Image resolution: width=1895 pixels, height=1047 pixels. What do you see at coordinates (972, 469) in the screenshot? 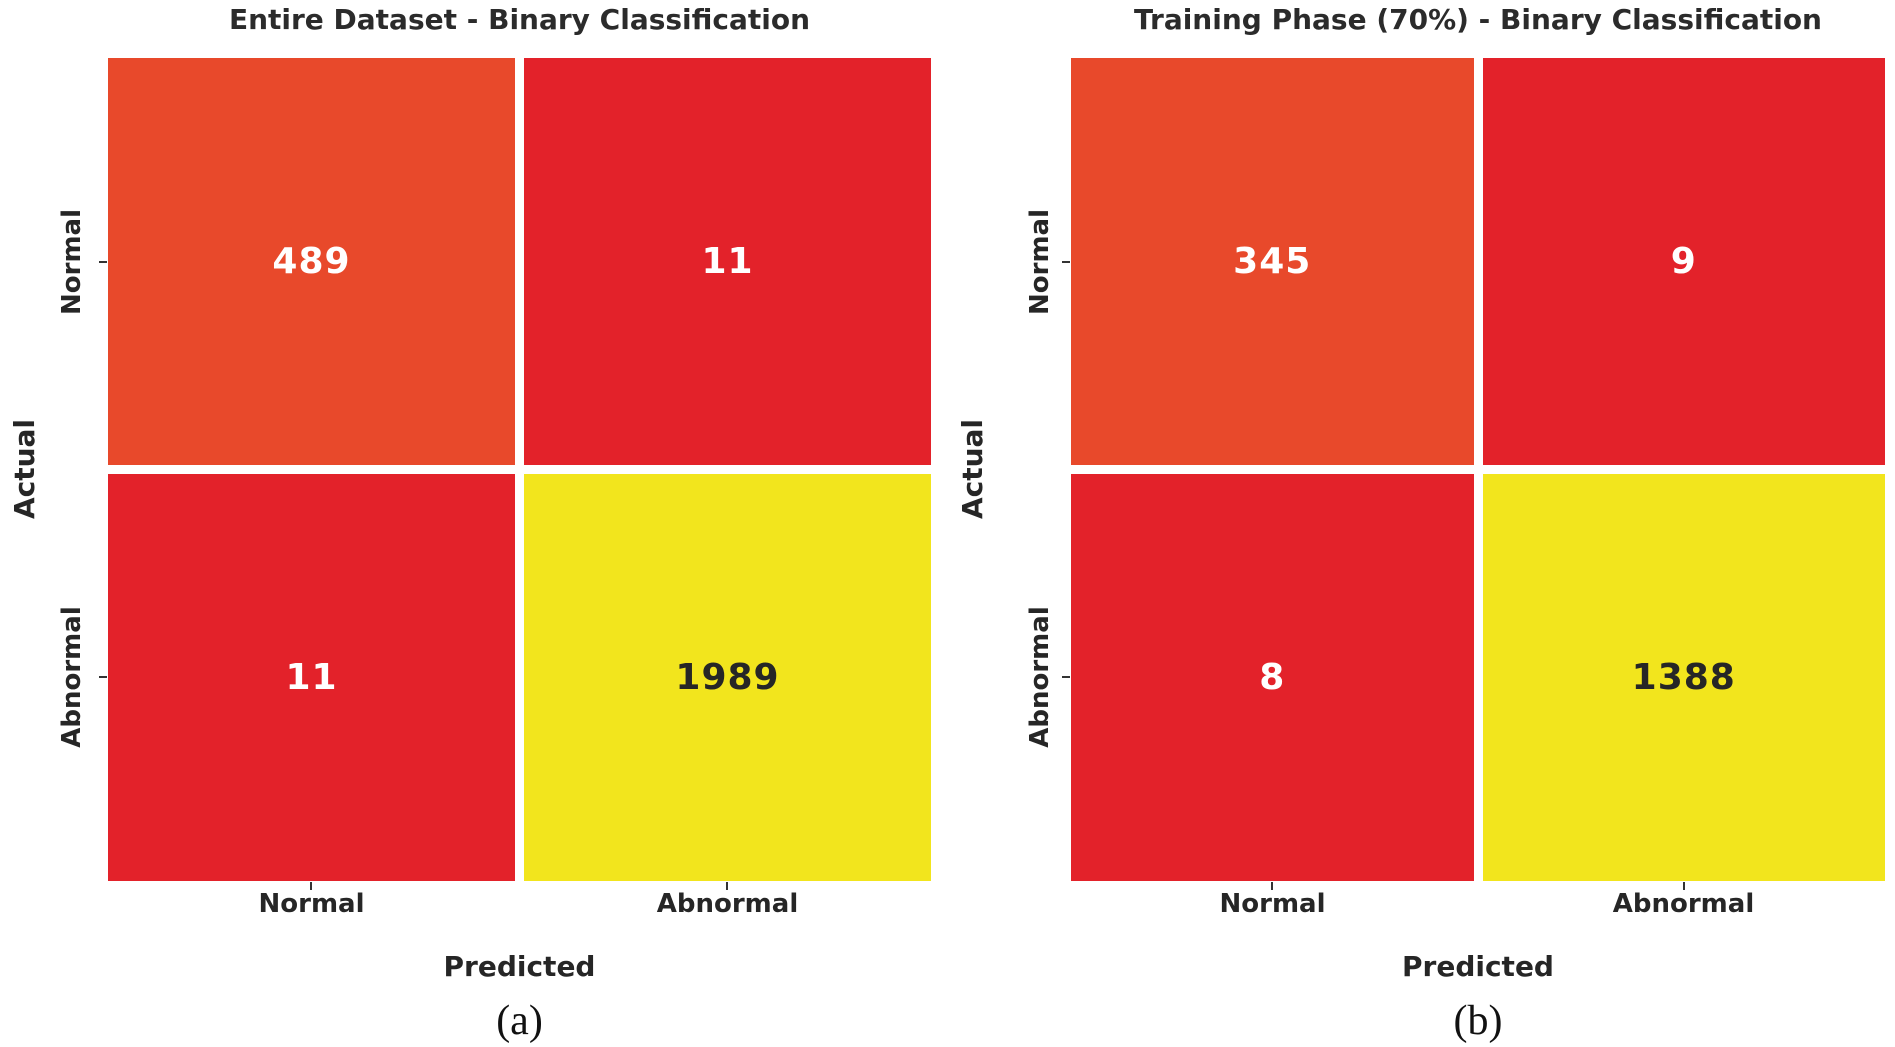
I see `panel-b-y-axis-title: Actual` at bounding box center [972, 469].